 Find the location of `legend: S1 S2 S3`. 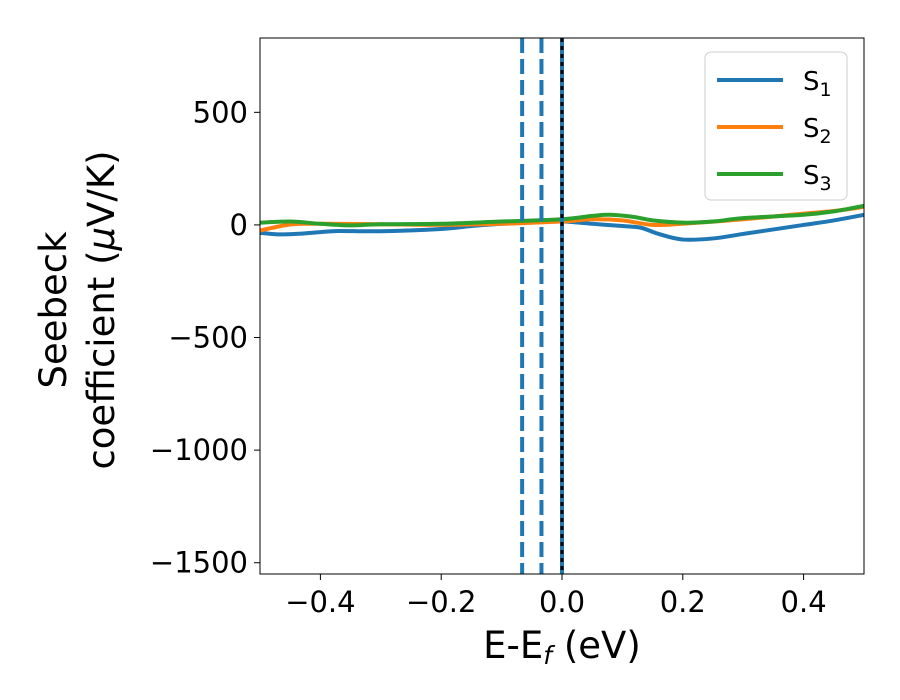

legend: S1 S2 S3 is located at coordinates (776, 126).